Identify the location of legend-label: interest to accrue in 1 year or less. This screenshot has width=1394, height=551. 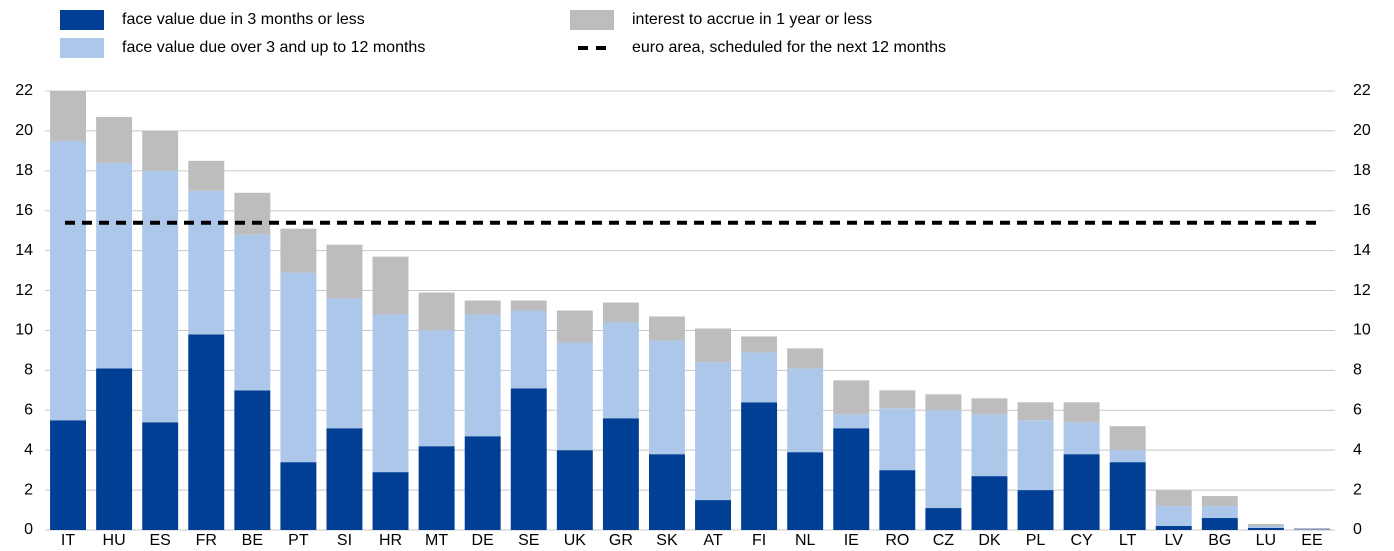
(752, 19).